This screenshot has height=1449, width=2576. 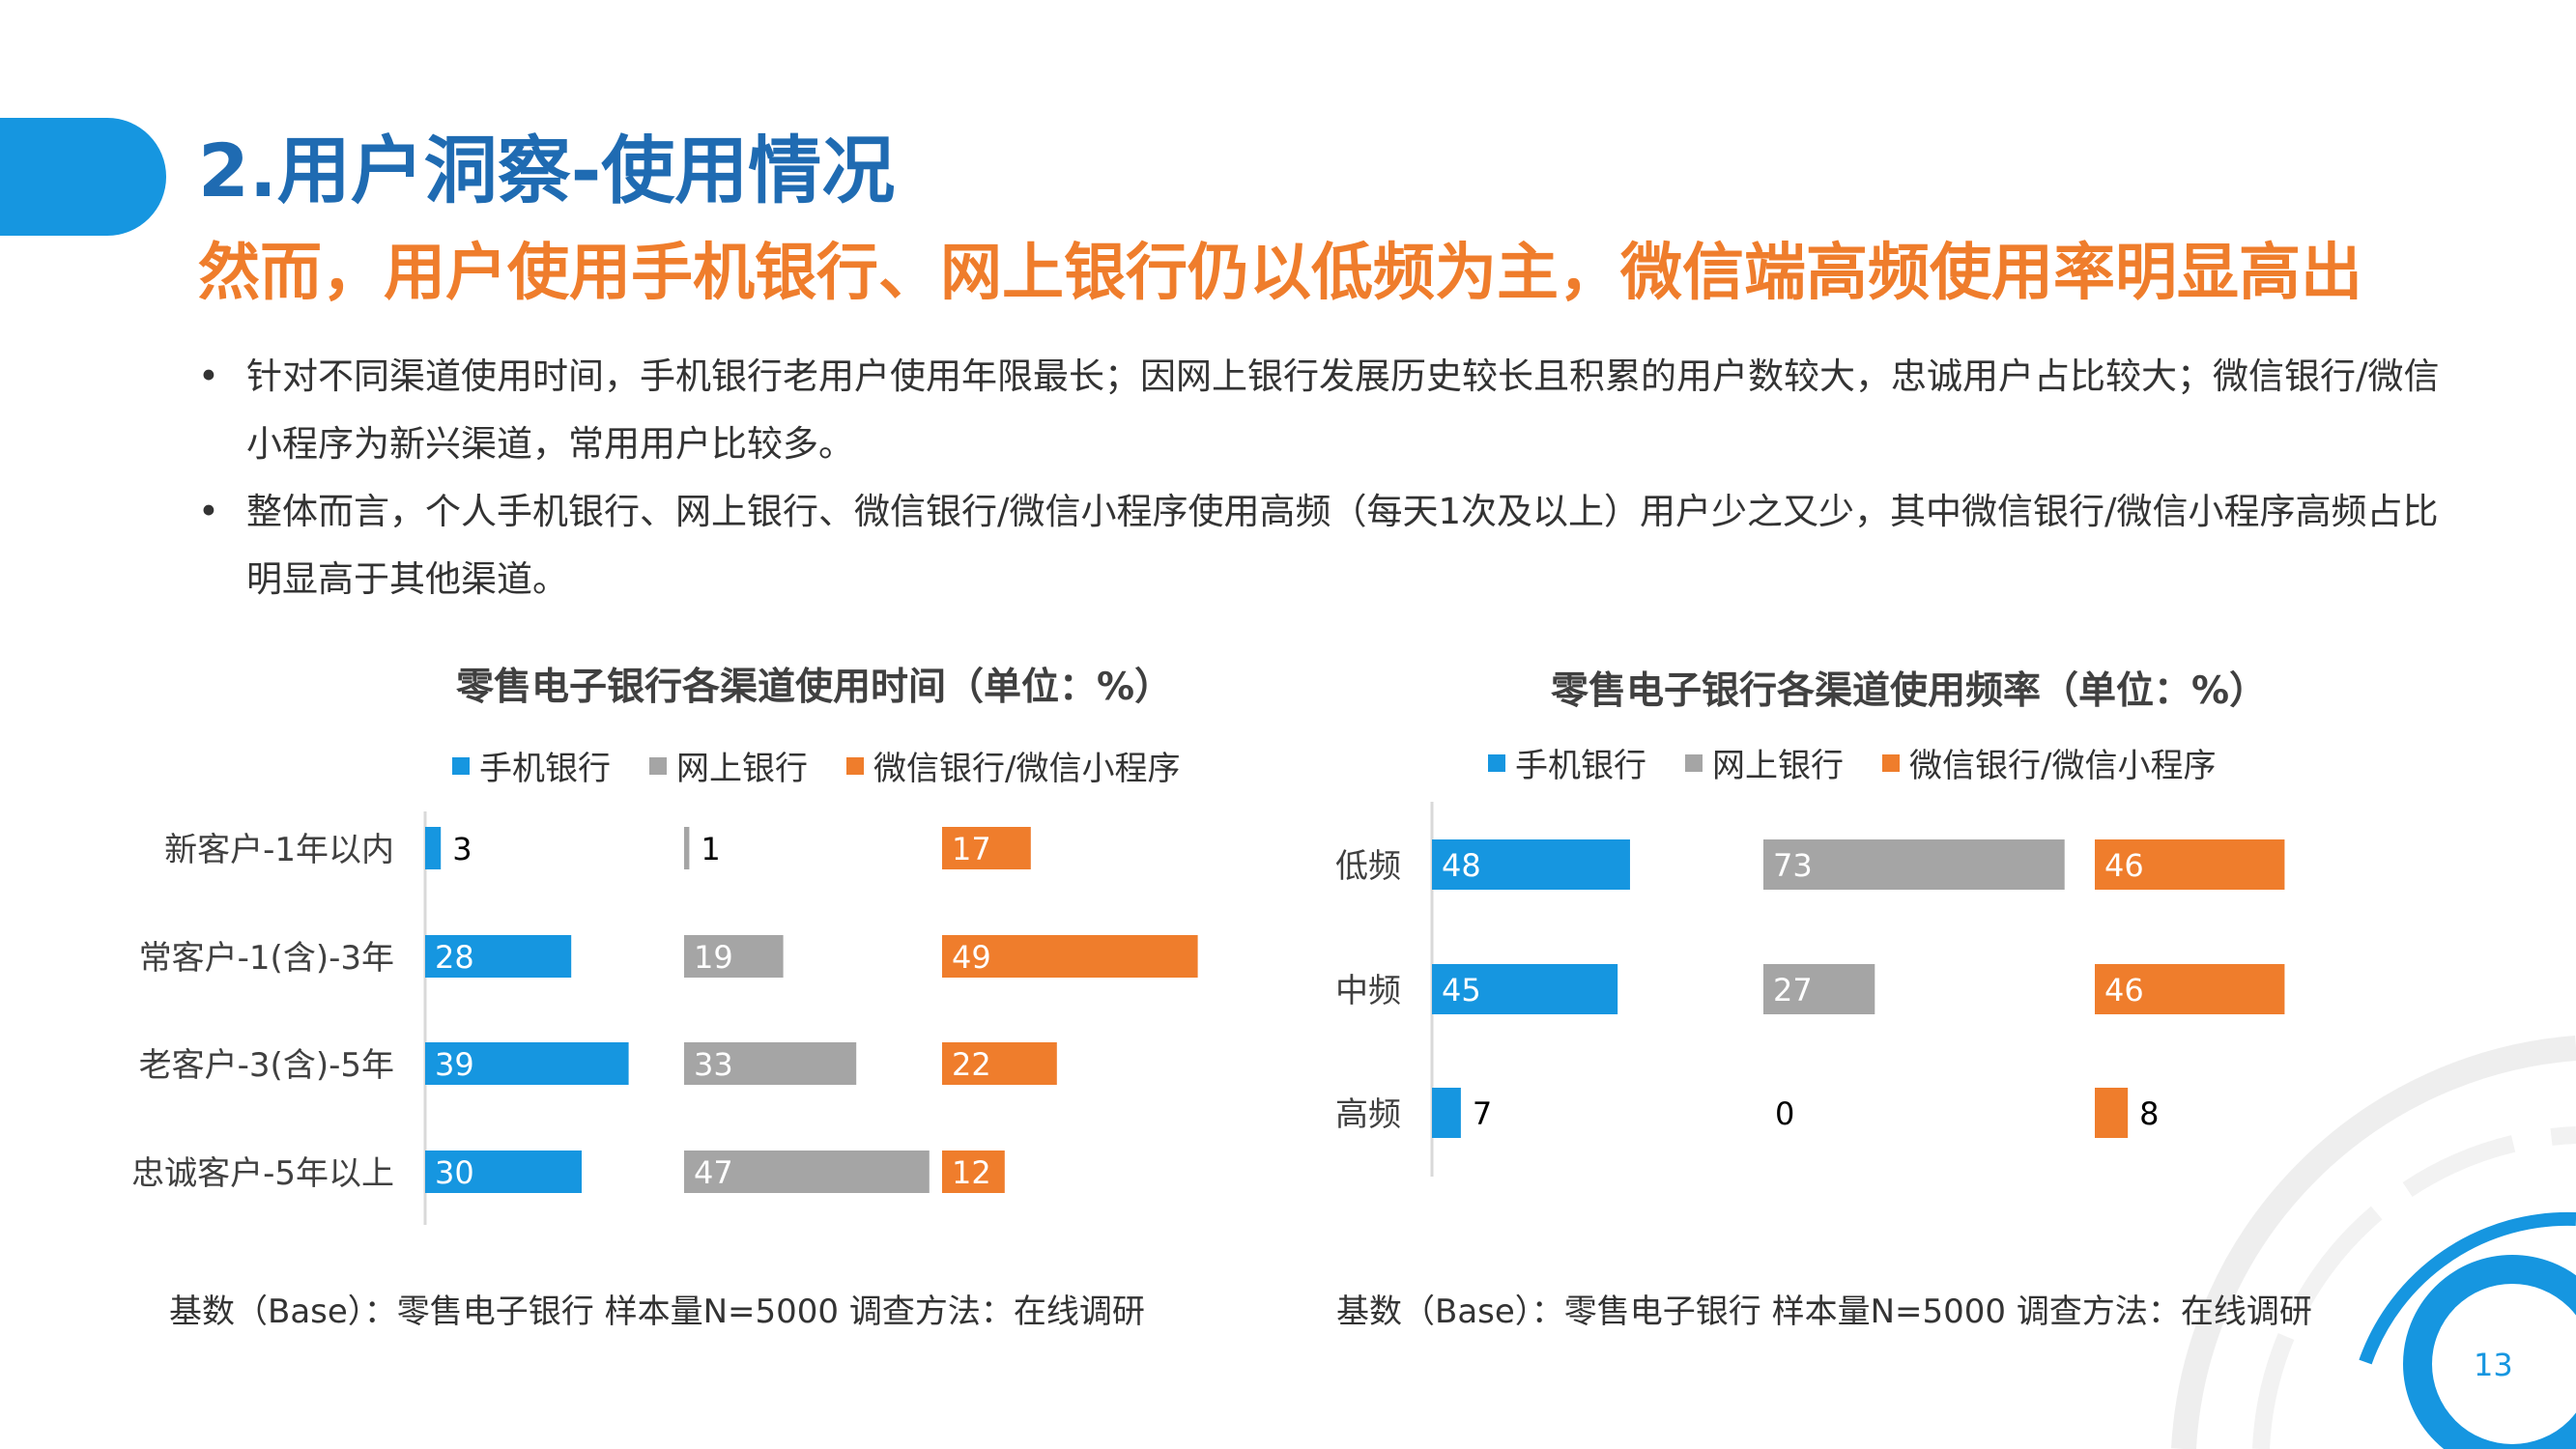 What do you see at coordinates (2149, 1113) in the screenshot?
I see `data-label: 8` at bounding box center [2149, 1113].